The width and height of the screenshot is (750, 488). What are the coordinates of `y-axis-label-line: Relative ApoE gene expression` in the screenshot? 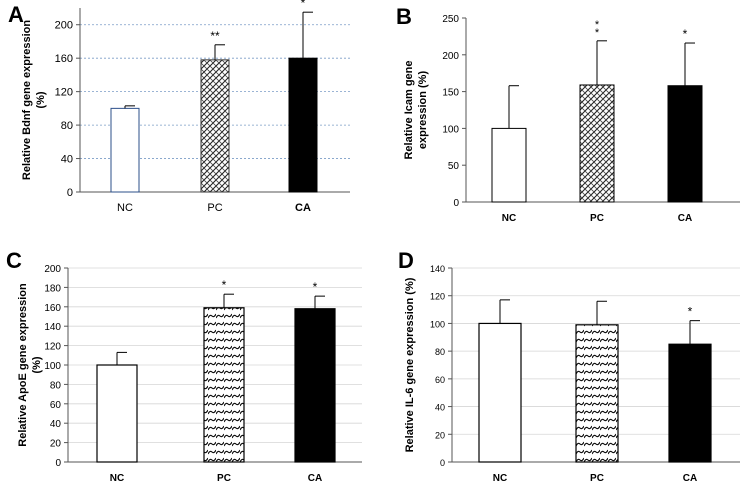 It's located at (23, 365).